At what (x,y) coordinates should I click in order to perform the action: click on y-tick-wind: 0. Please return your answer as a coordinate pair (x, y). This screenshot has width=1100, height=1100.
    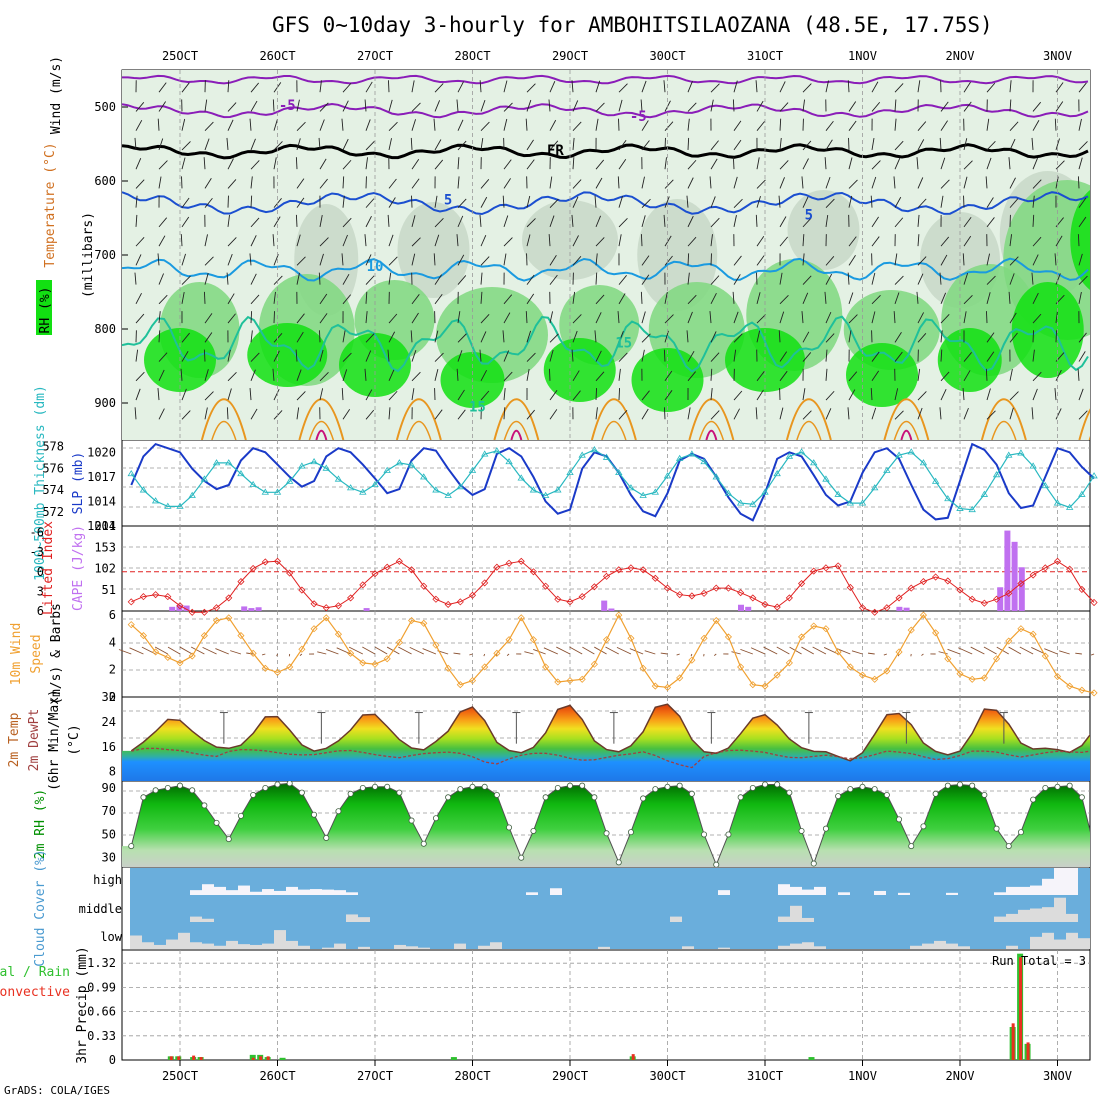
    Looking at the image, I should click on (112, 697).